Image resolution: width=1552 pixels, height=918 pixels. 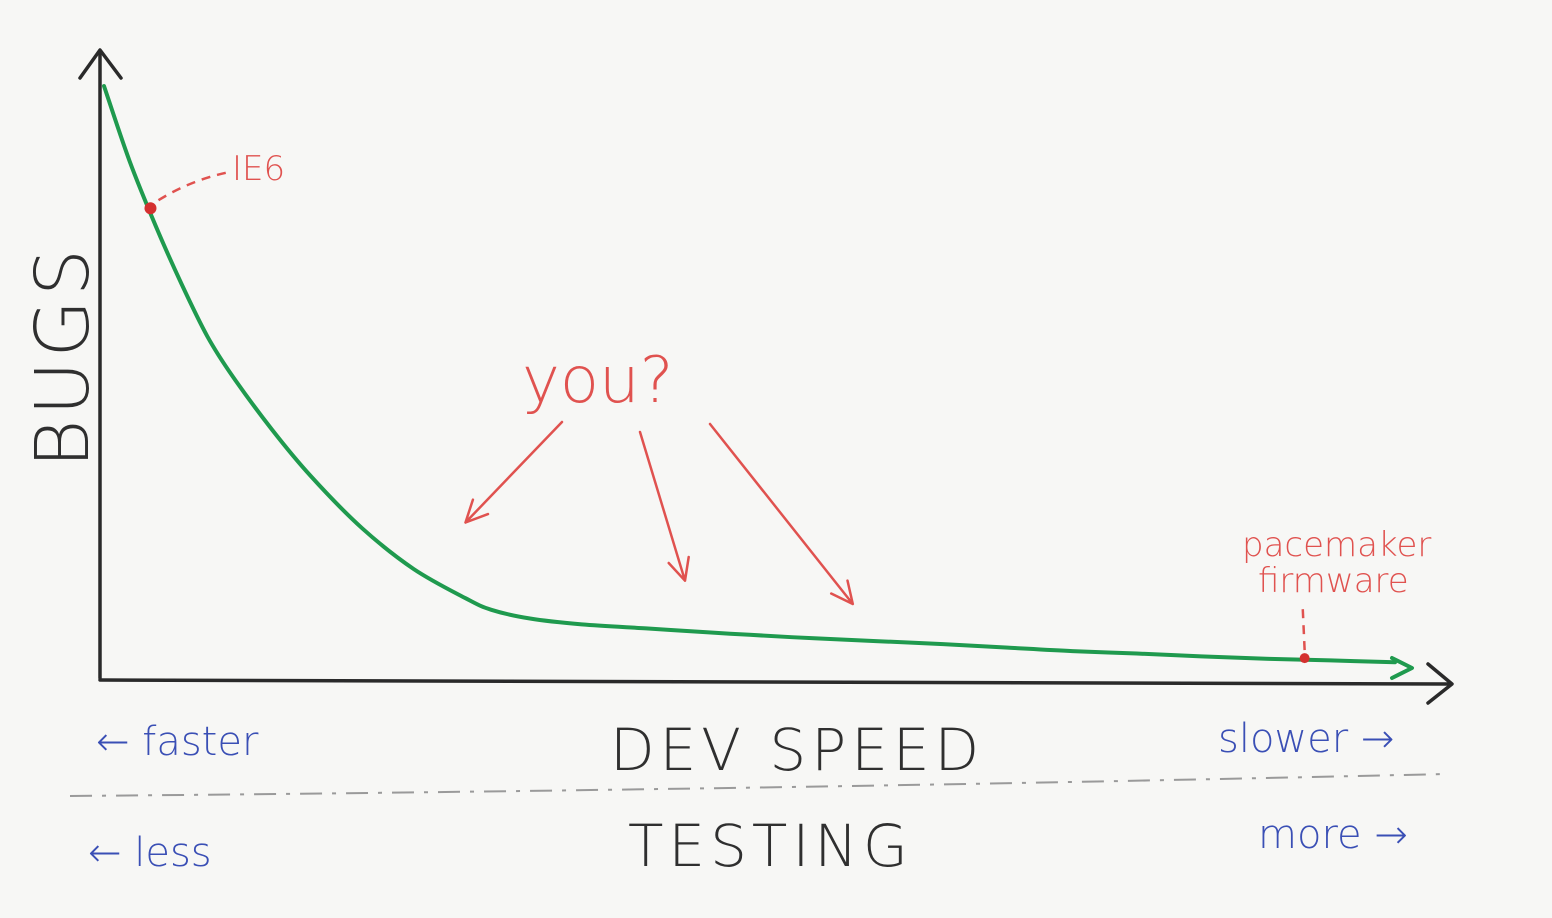 What do you see at coordinates (1333, 835) in the screenshot?
I see `x2-right-label: more →` at bounding box center [1333, 835].